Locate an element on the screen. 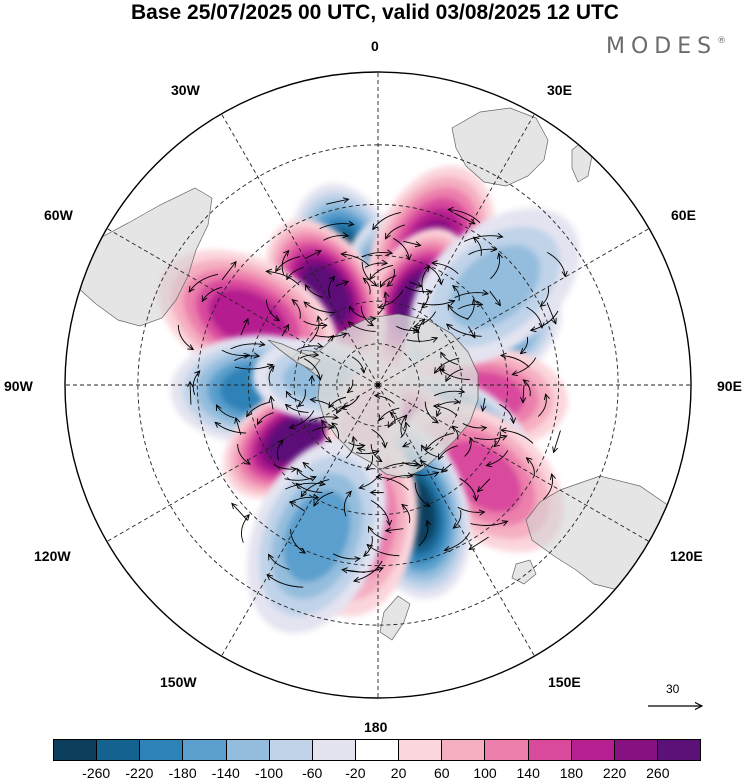 This screenshot has width=750, height=783. lon-label-90e: 90E is located at coordinates (729, 386).